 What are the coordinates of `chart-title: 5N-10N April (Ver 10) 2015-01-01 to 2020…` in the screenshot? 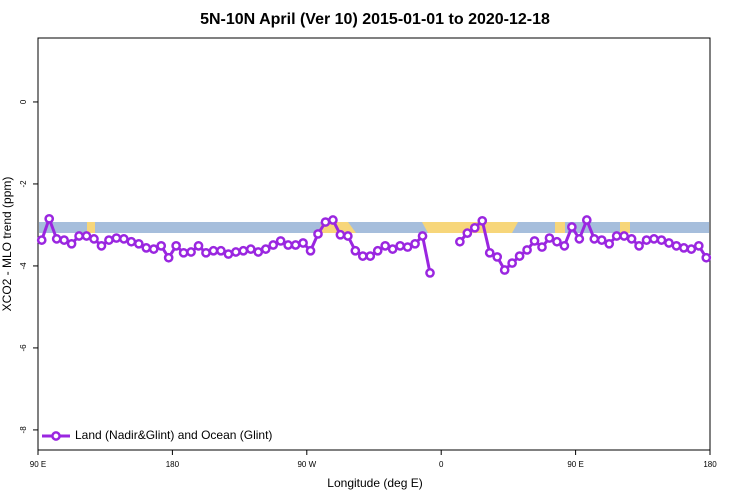 It's located at (375, 19).